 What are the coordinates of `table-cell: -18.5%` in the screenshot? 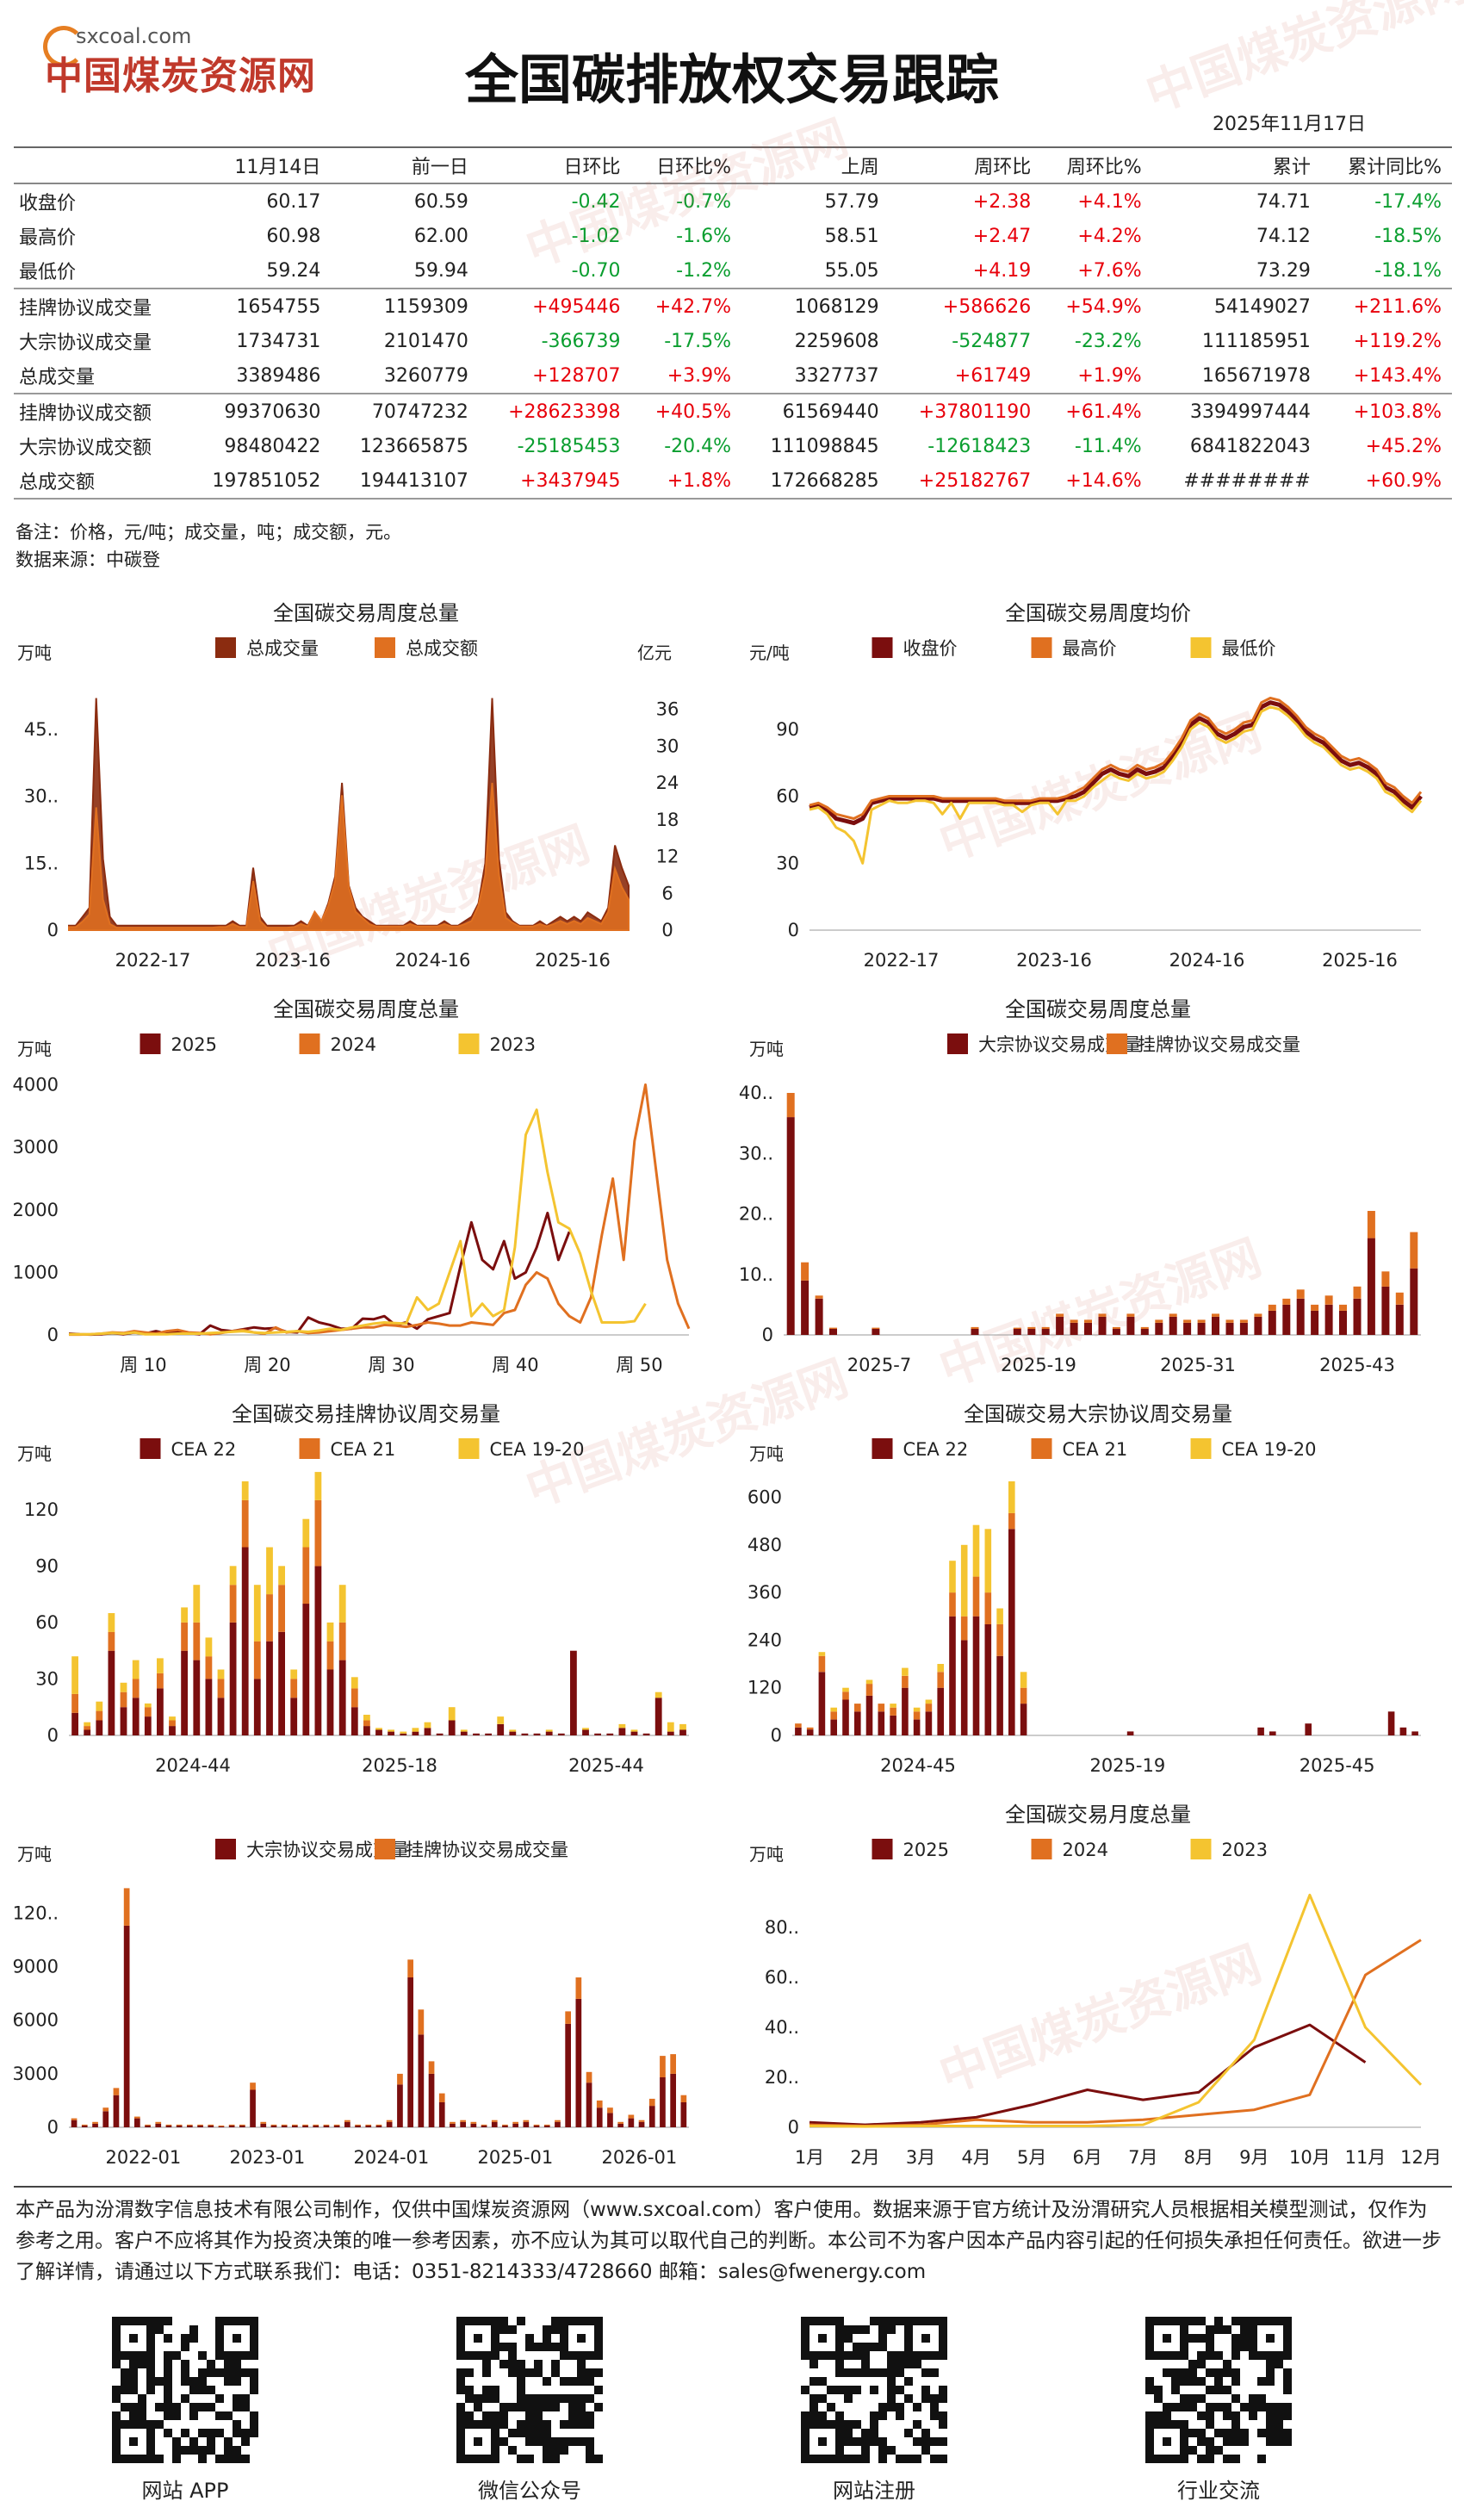 It's located at (1408, 236).